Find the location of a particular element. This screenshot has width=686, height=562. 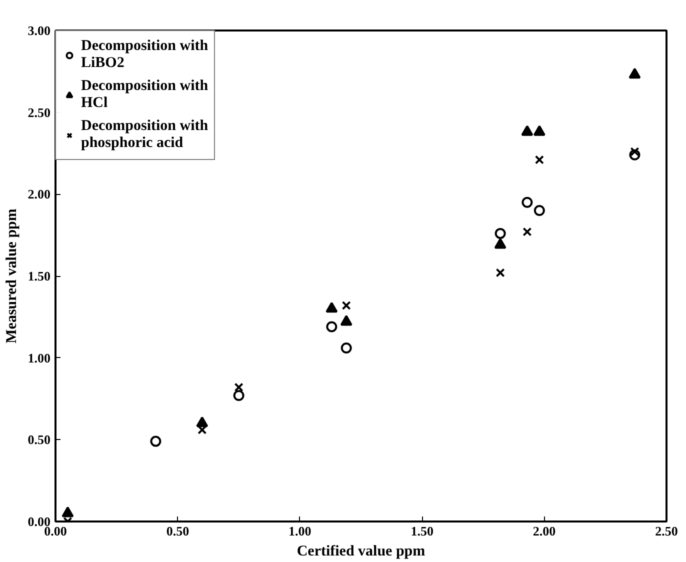

y-tick-label: 0.50 is located at coordinates (39, 440).